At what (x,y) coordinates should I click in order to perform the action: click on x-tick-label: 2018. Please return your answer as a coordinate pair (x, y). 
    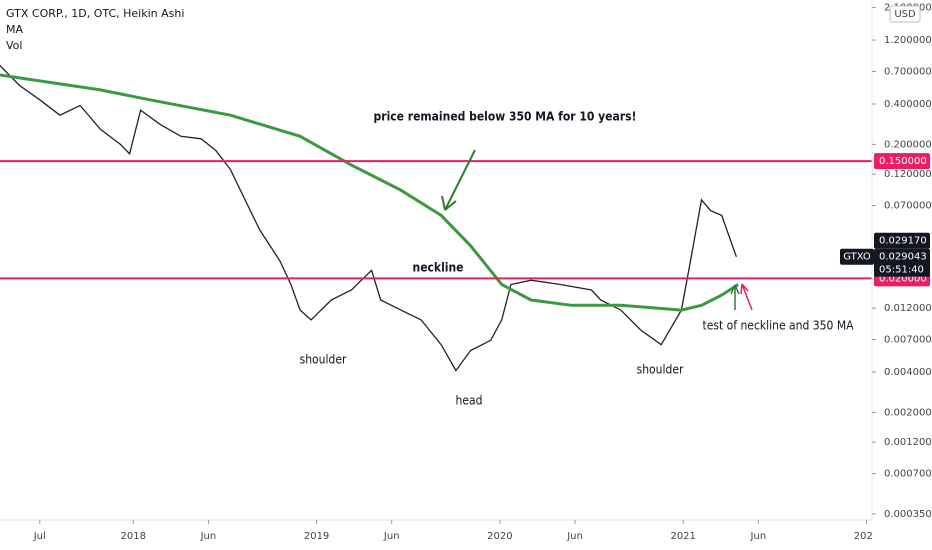
    Looking at the image, I should click on (133, 536).